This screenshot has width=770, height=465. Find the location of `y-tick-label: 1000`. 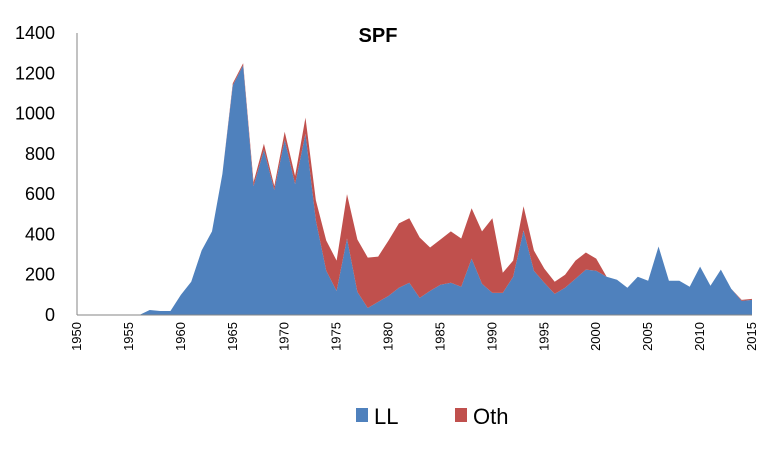

y-tick-label: 1000 is located at coordinates (35, 114).